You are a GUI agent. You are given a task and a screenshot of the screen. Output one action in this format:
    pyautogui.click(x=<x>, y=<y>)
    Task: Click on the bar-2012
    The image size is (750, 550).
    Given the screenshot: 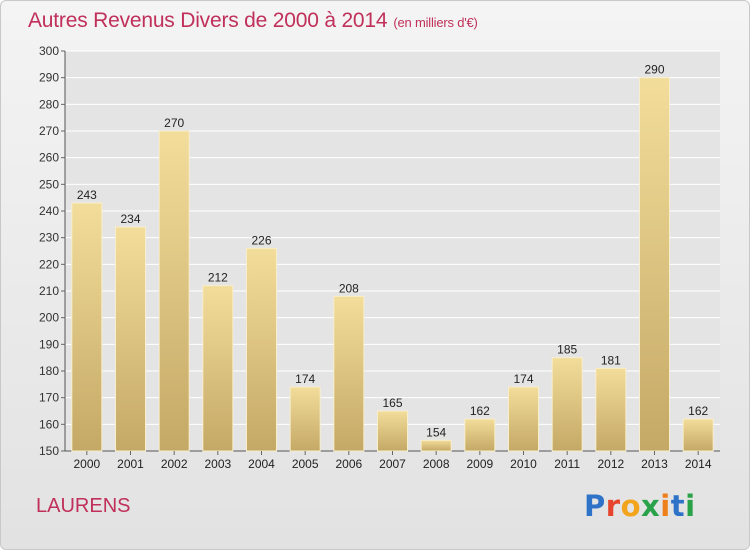 What is the action you would take?
    pyautogui.click(x=611, y=409)
    